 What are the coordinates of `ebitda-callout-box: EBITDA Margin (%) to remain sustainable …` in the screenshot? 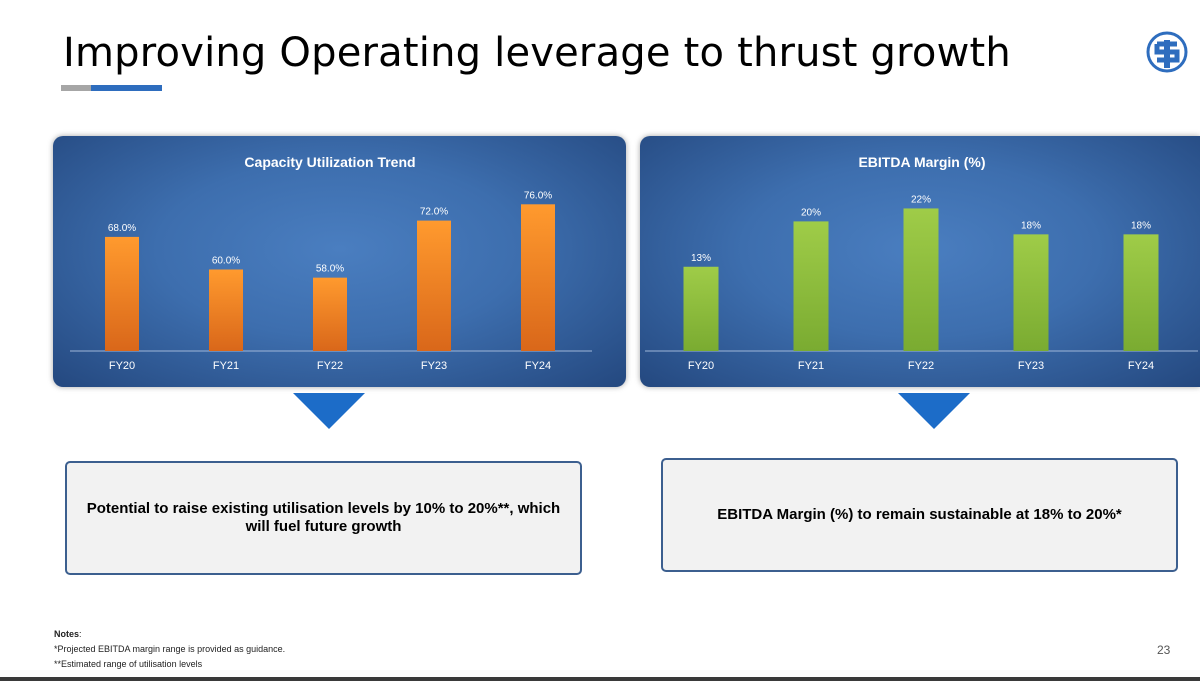 It's located at (919, 515).